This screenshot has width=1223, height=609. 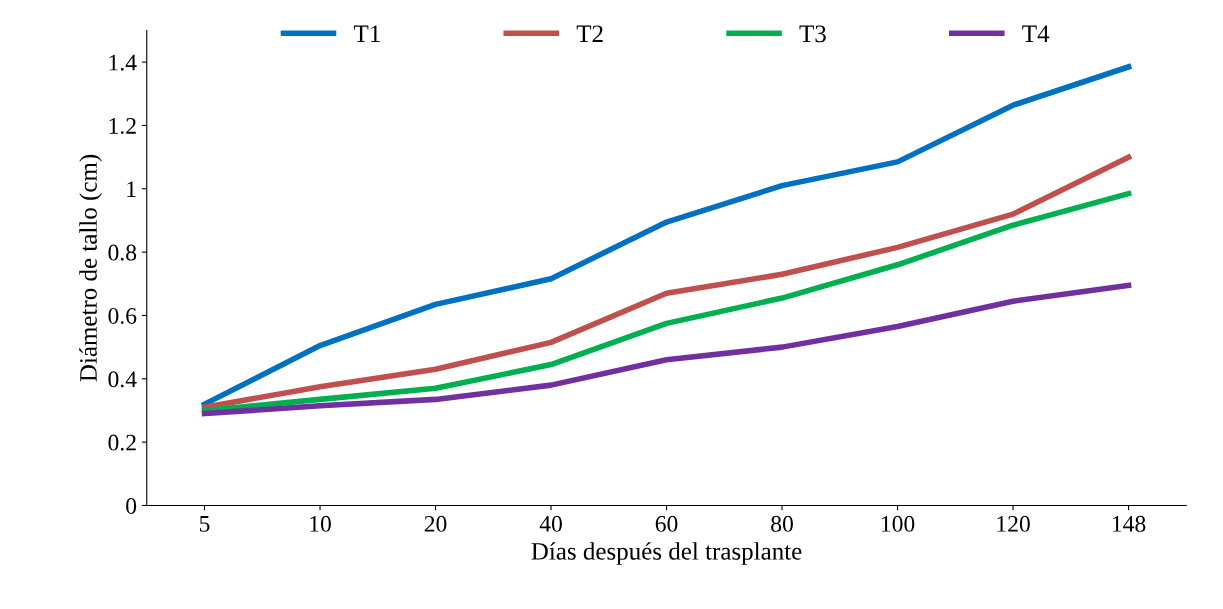 I want to click on x-tick-label: 5, so click(x=204, y=524).